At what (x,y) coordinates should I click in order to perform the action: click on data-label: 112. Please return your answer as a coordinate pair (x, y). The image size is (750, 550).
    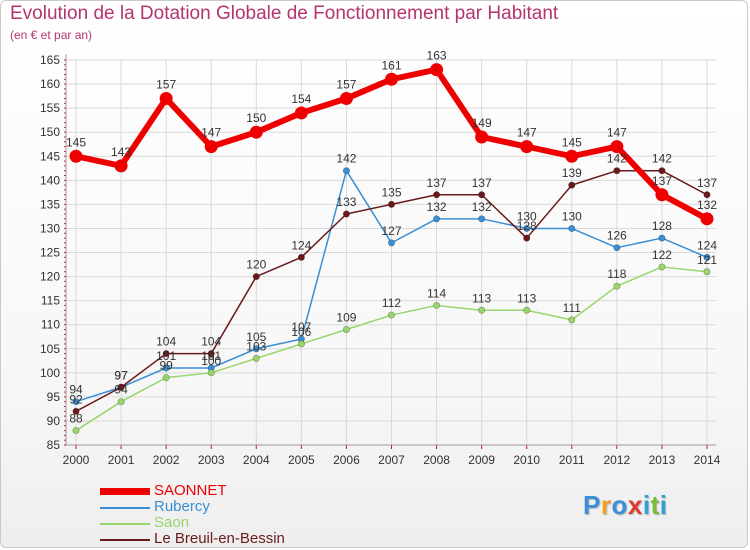
    Looking at the image, I should click on (391, 303).